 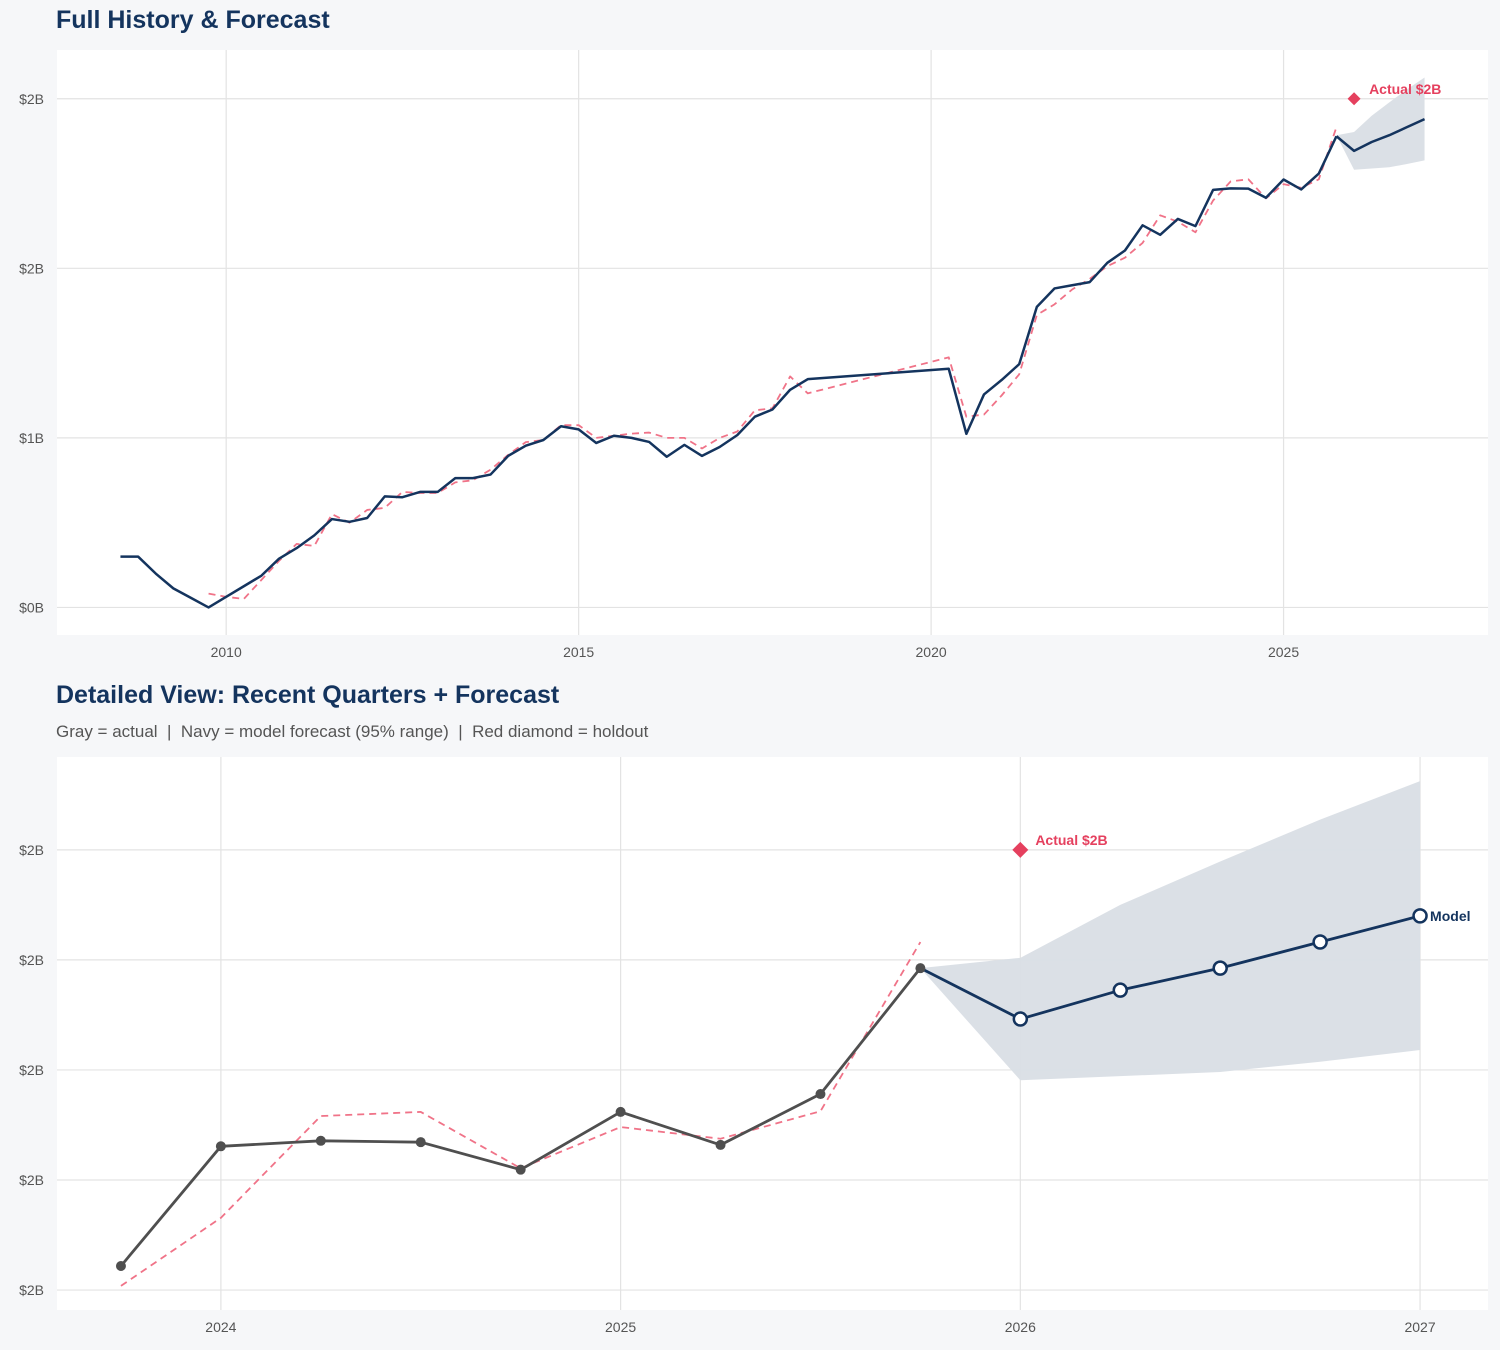 I want to click on x-tick-label: 2015, so click(x=578, y=652).